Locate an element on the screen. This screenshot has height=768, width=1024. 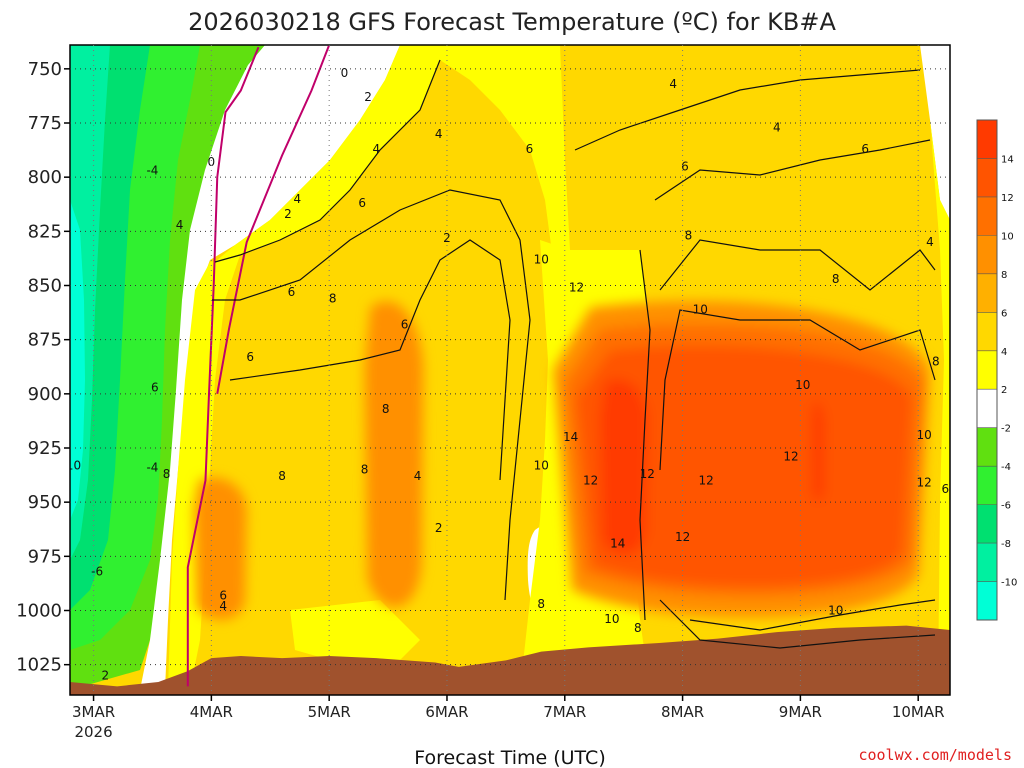
y-axis: 750 775 800 825 850 875 900 925 950 975 1000 1025 is located at coordinates (43, 367).